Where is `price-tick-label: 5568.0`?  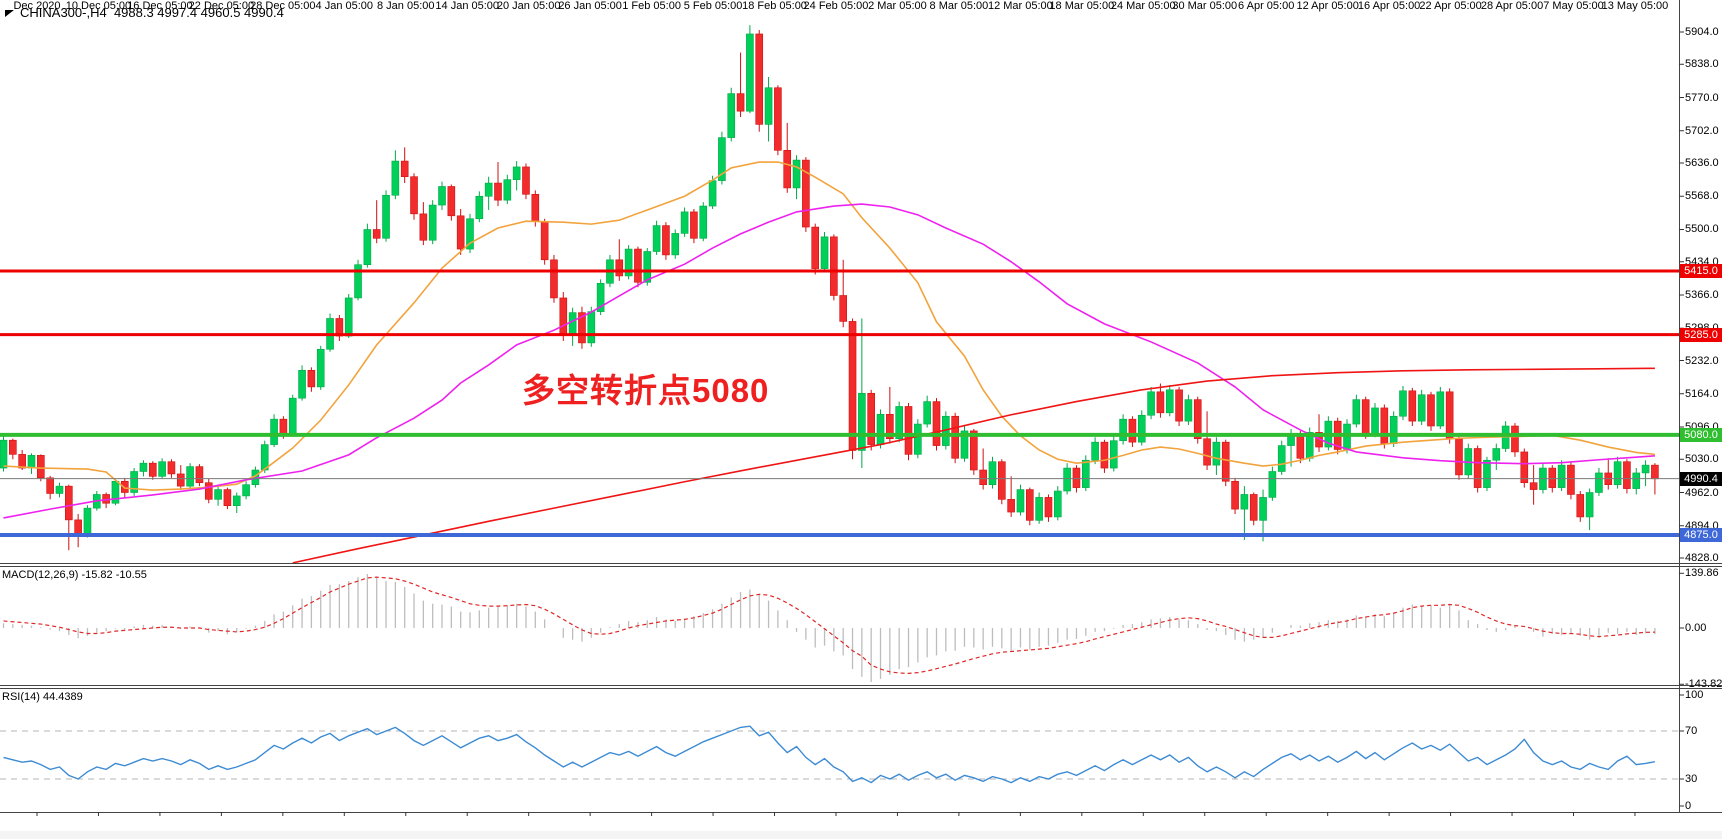
price-tick-label: 5568.0 is located at coordinates (1702, 196).